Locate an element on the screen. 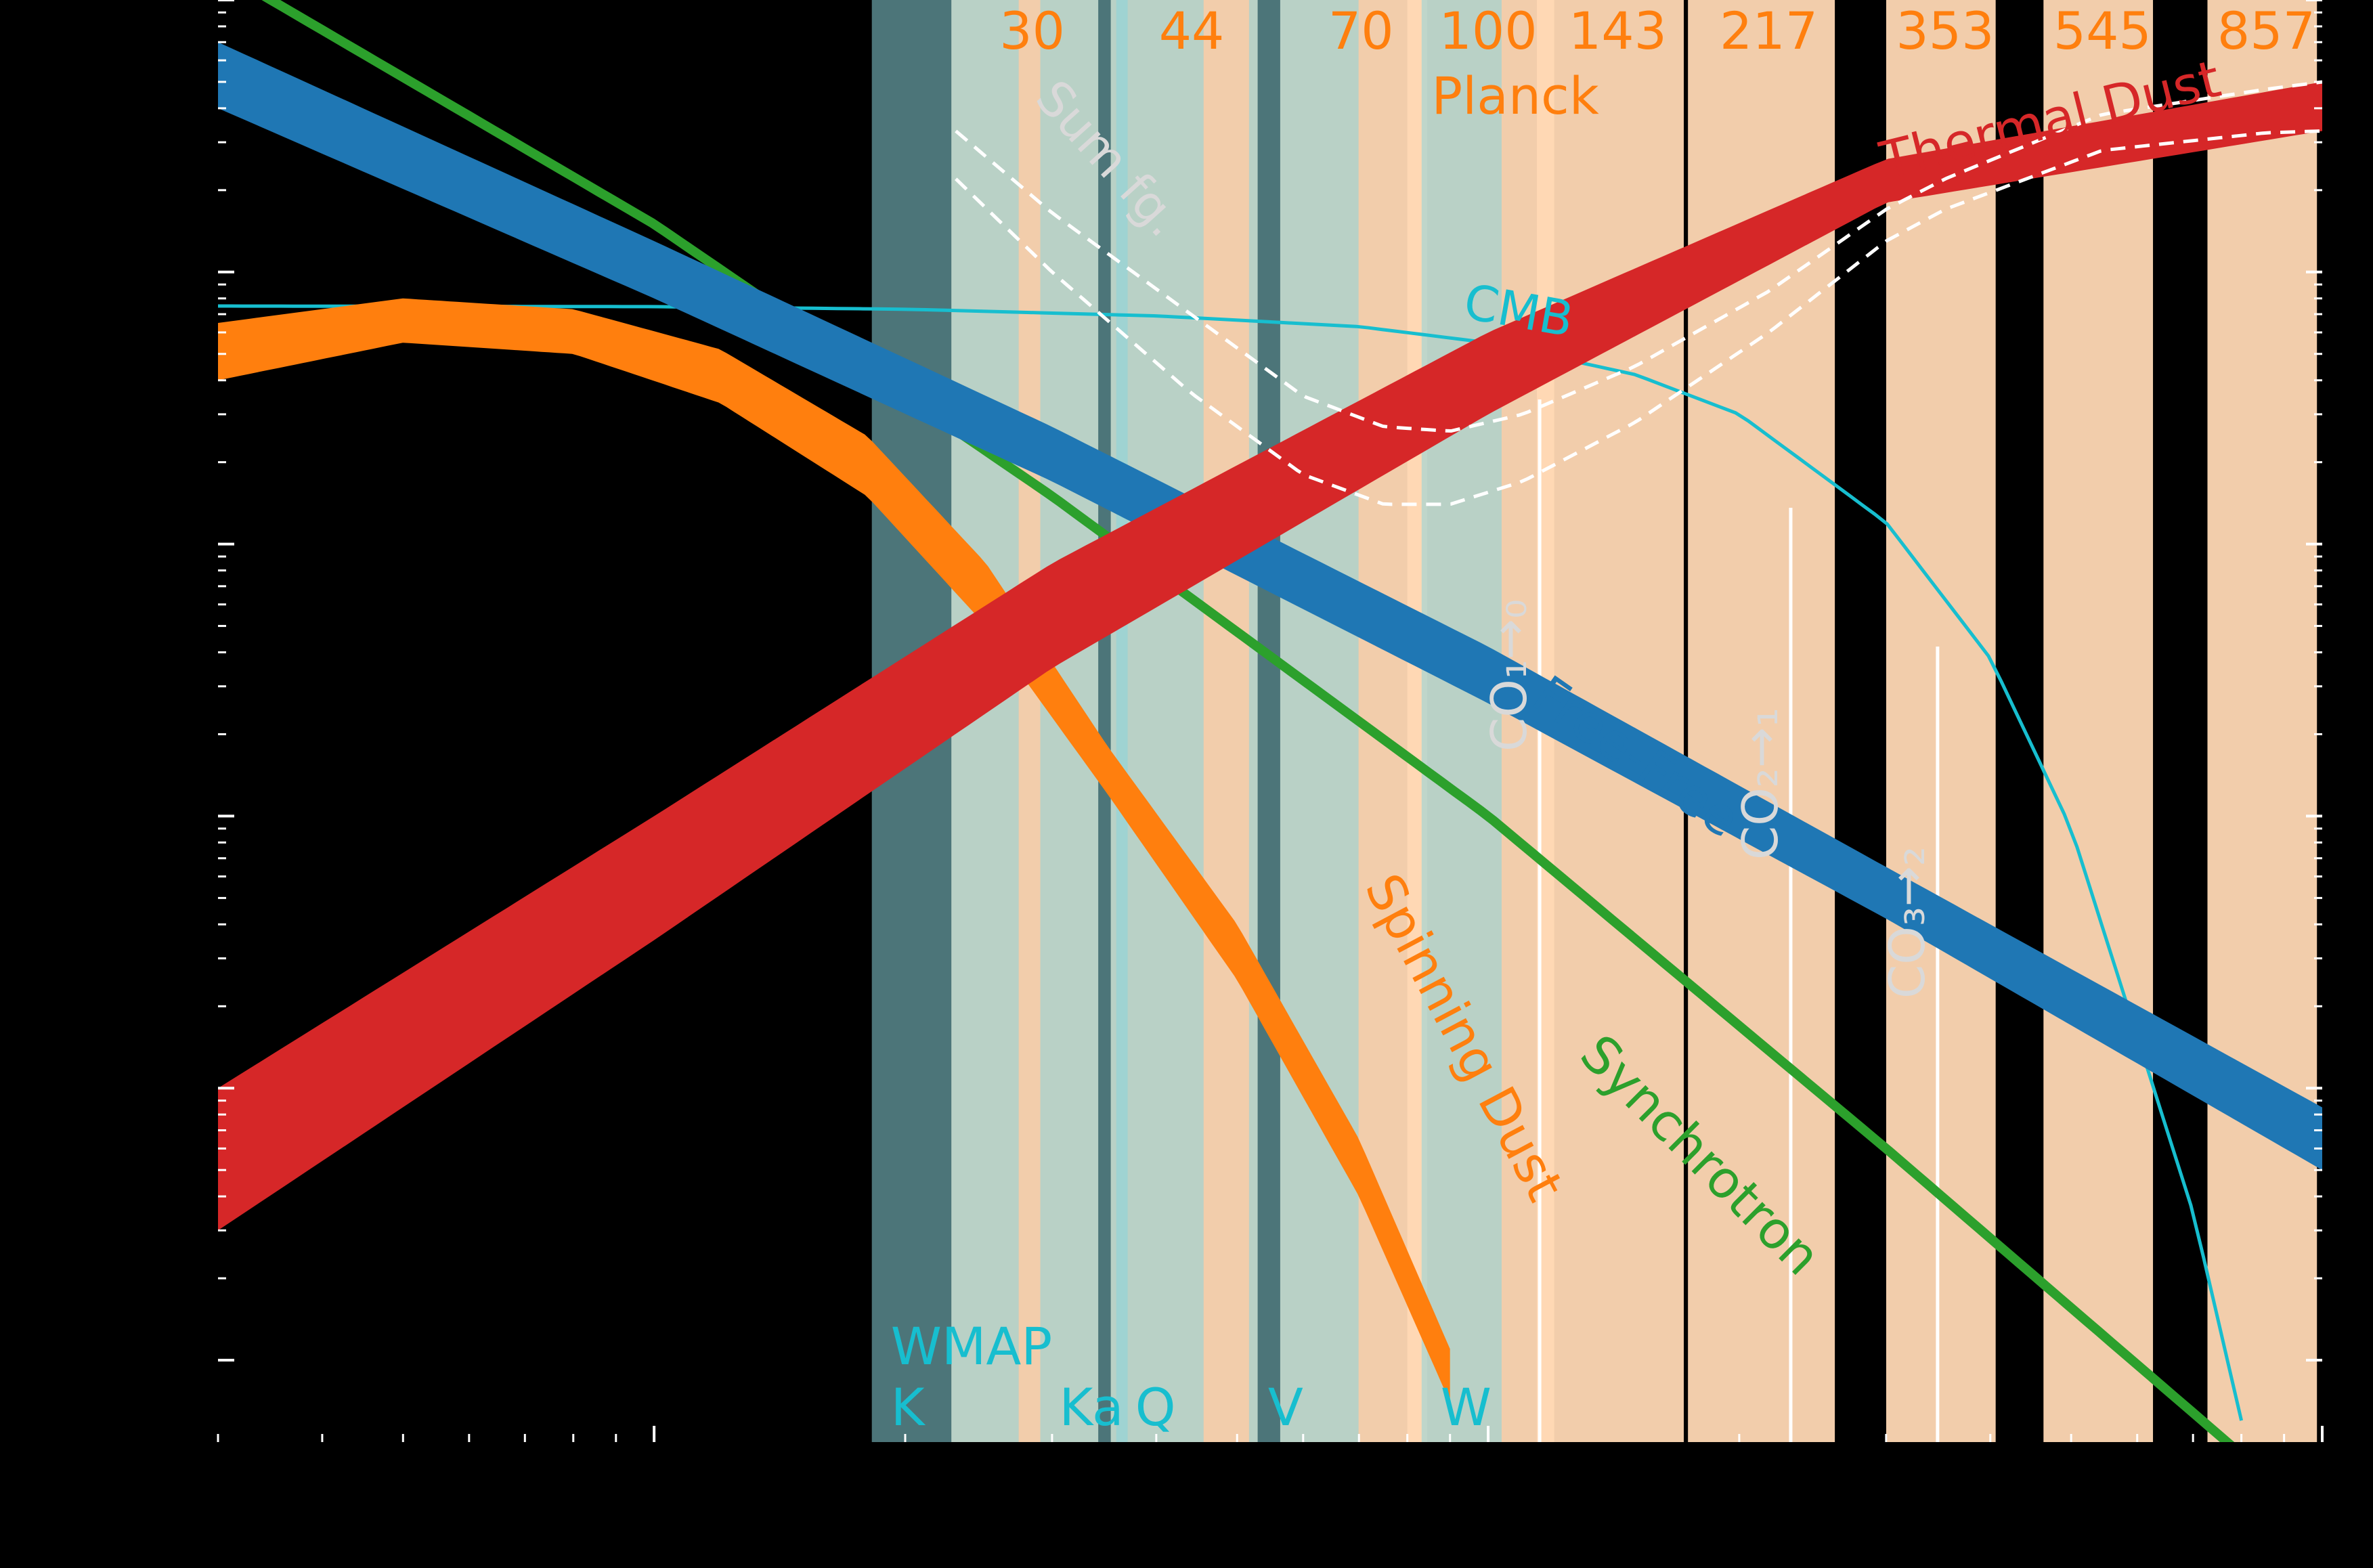 The image size is (2373, 1568). planck-band-label: 217 is located at coordinates (1769, 31).